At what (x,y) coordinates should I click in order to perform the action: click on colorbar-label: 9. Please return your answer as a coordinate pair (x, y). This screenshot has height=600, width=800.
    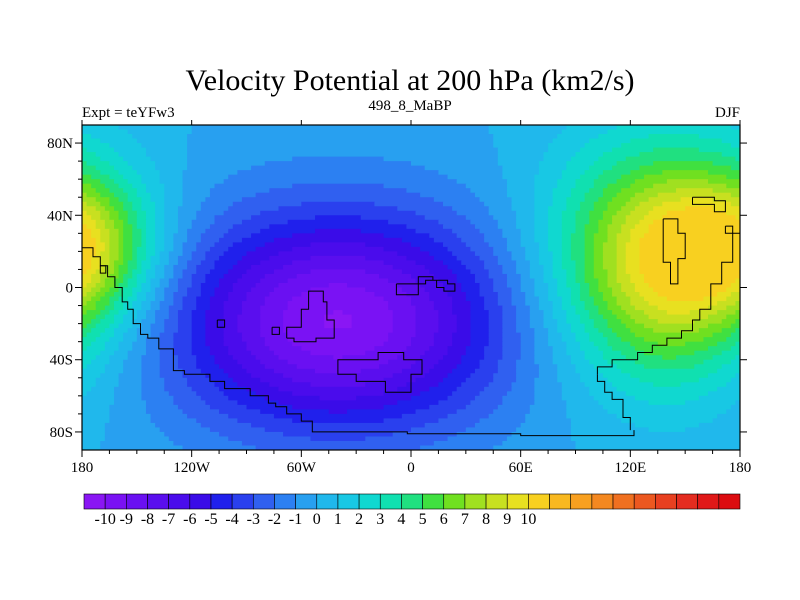
    Looking at the image, I should click on (507, 519).